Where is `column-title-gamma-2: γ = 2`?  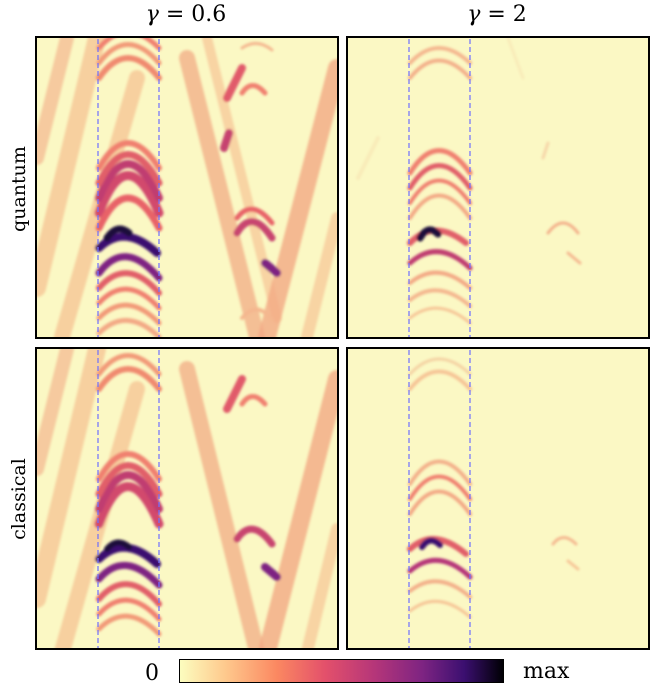
column-title-gamma-2: γ = 2 is located at coordinates (497, 14).